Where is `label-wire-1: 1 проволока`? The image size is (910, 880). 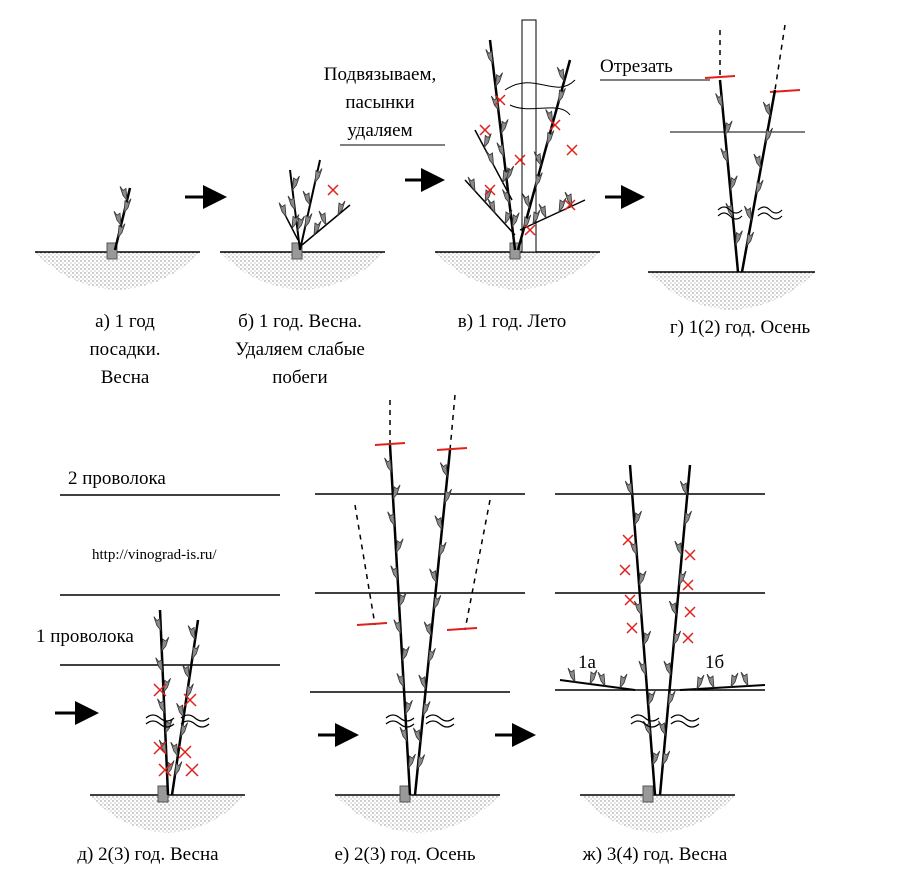
label-wire-1: 1 проволока is located at coordinates (85, 636).